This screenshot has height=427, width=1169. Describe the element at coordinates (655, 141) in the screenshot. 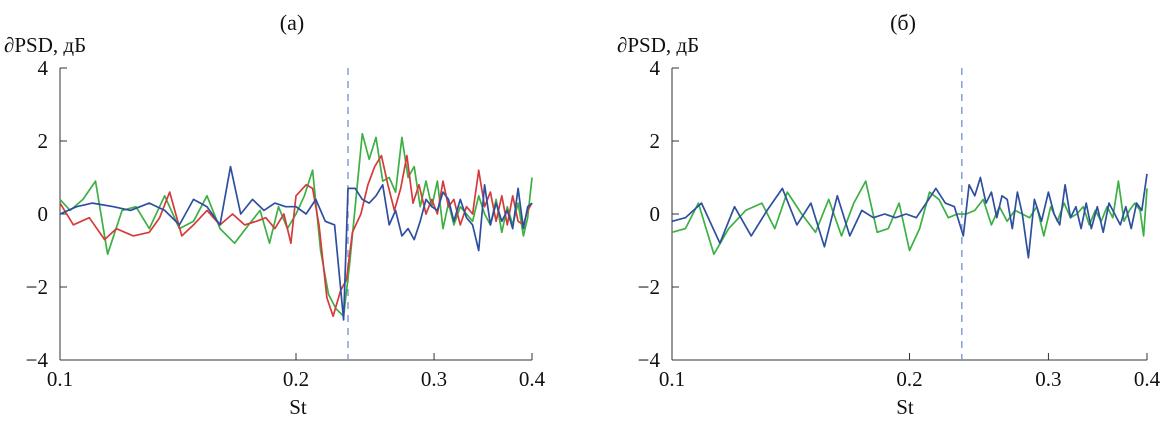

I see `panel-b-y-tick-label: 2` at that location.